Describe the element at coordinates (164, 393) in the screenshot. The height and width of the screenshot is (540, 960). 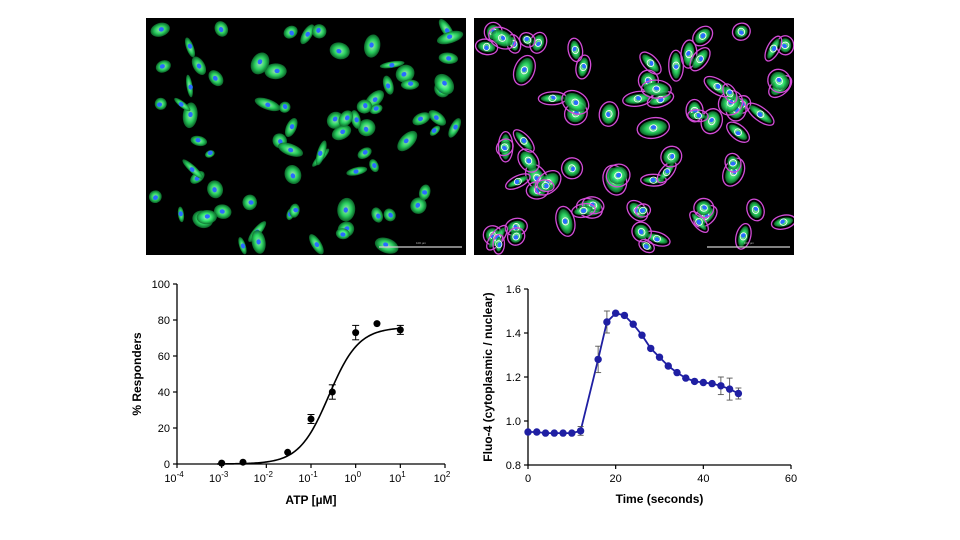
I see `y-tick-label: 40` at that location.